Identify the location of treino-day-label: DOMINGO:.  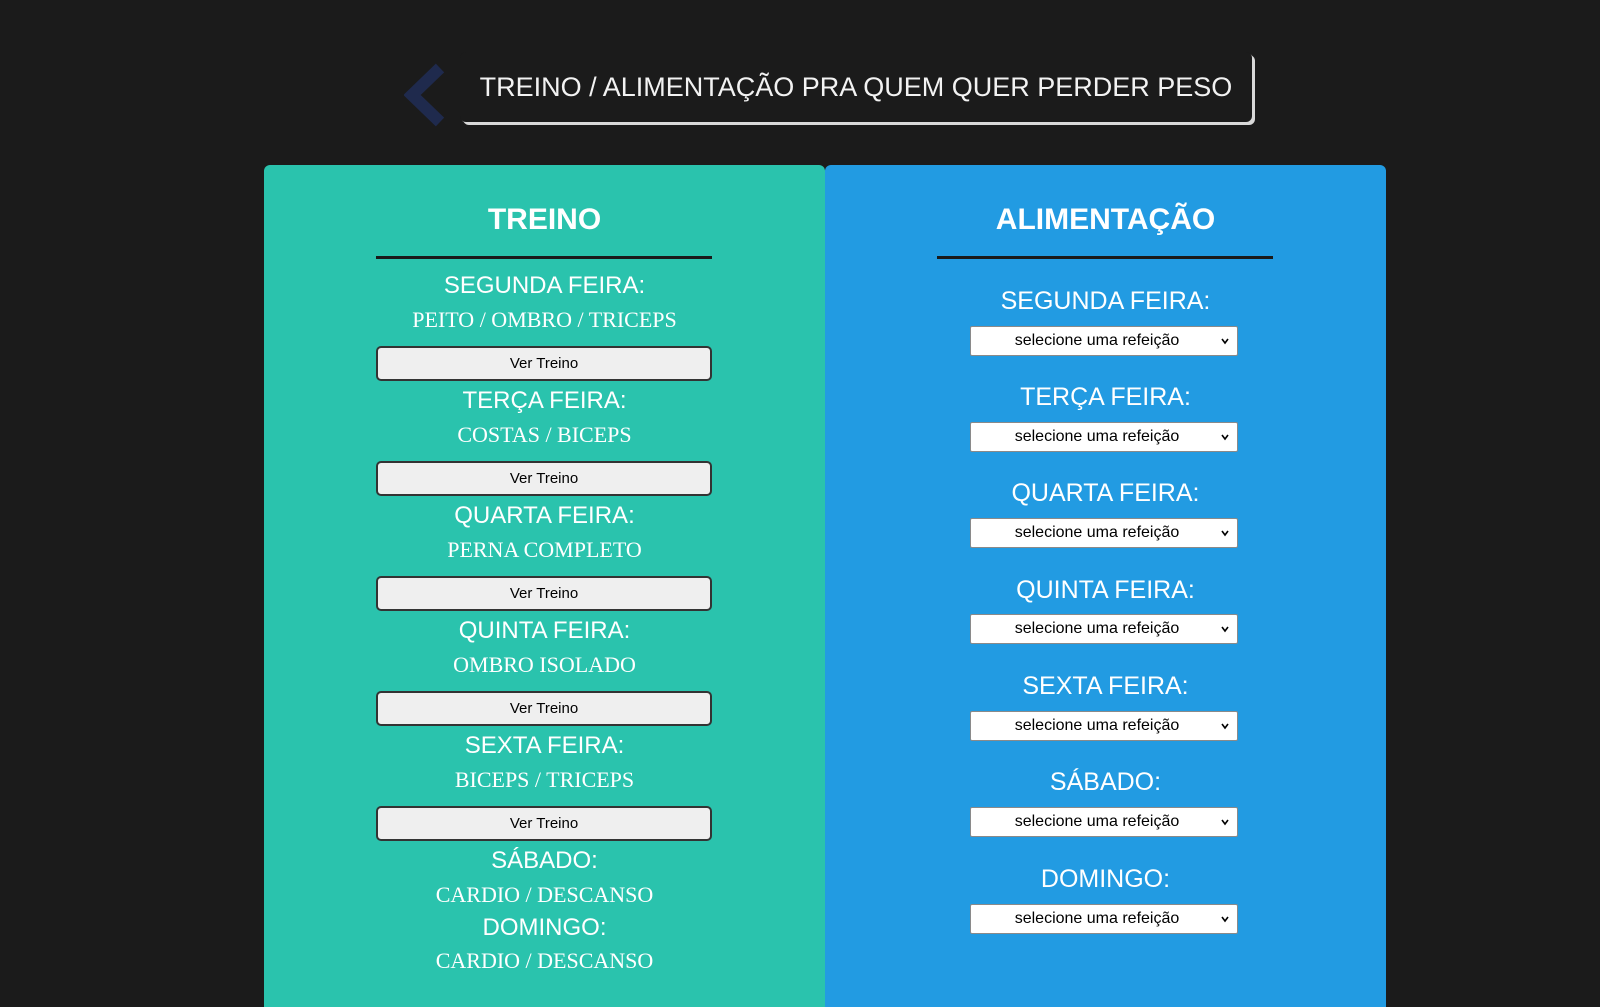
(544, 927).